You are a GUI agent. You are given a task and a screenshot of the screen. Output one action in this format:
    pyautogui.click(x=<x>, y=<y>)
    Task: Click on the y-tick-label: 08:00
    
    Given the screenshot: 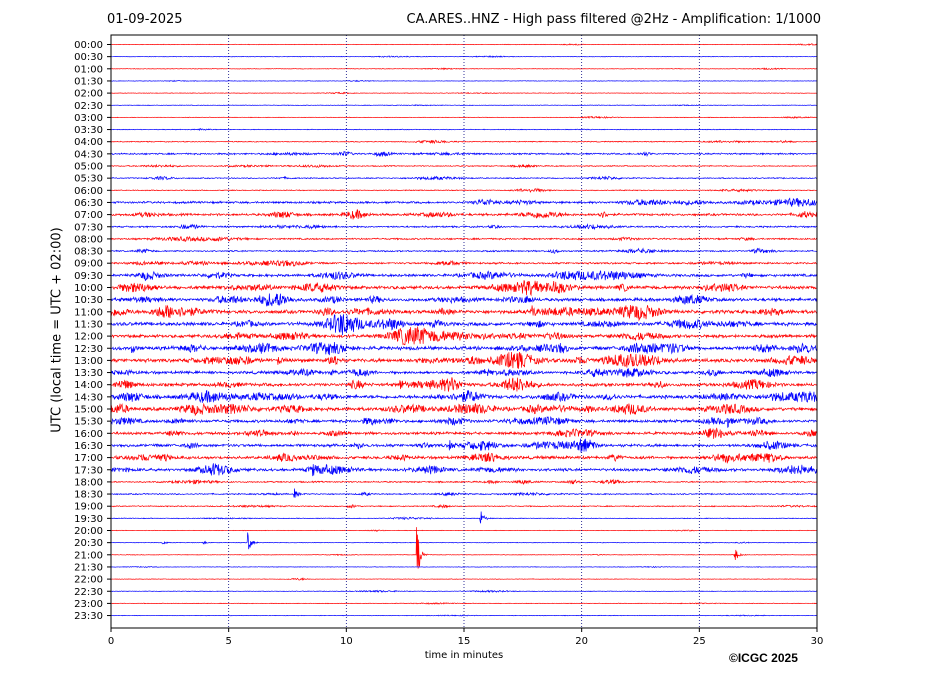 What is the action you would take?
    pyautogui.click(x=88, y=239)
    